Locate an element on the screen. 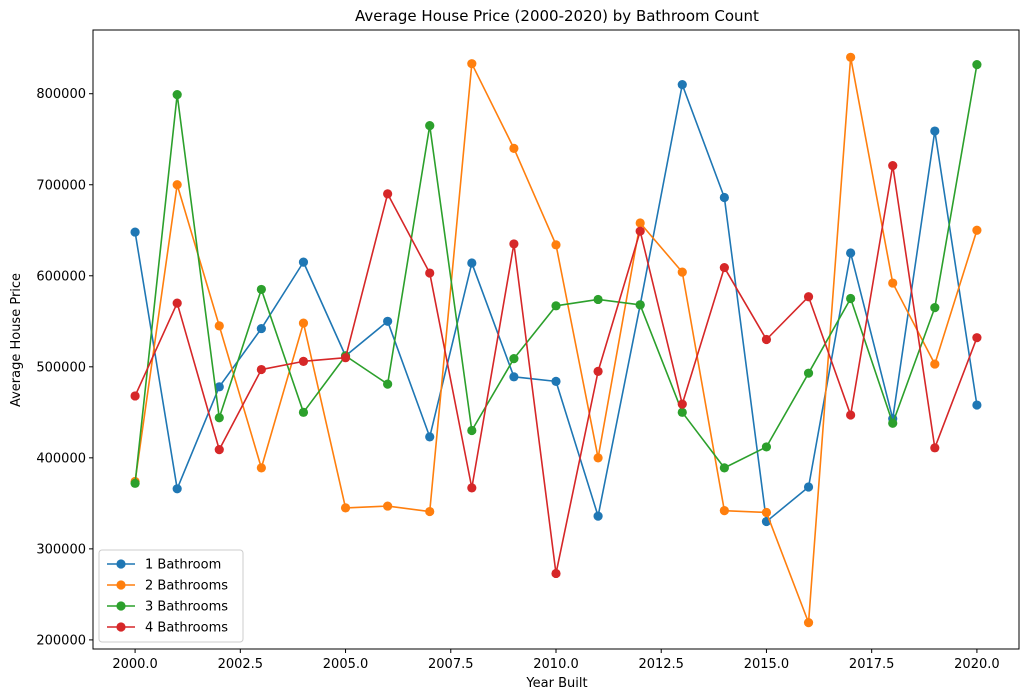 Image resolution: width=1032 pixels, height=699 pixels. x-tick-label: 2015.0 is located at coordinates (767, 664).